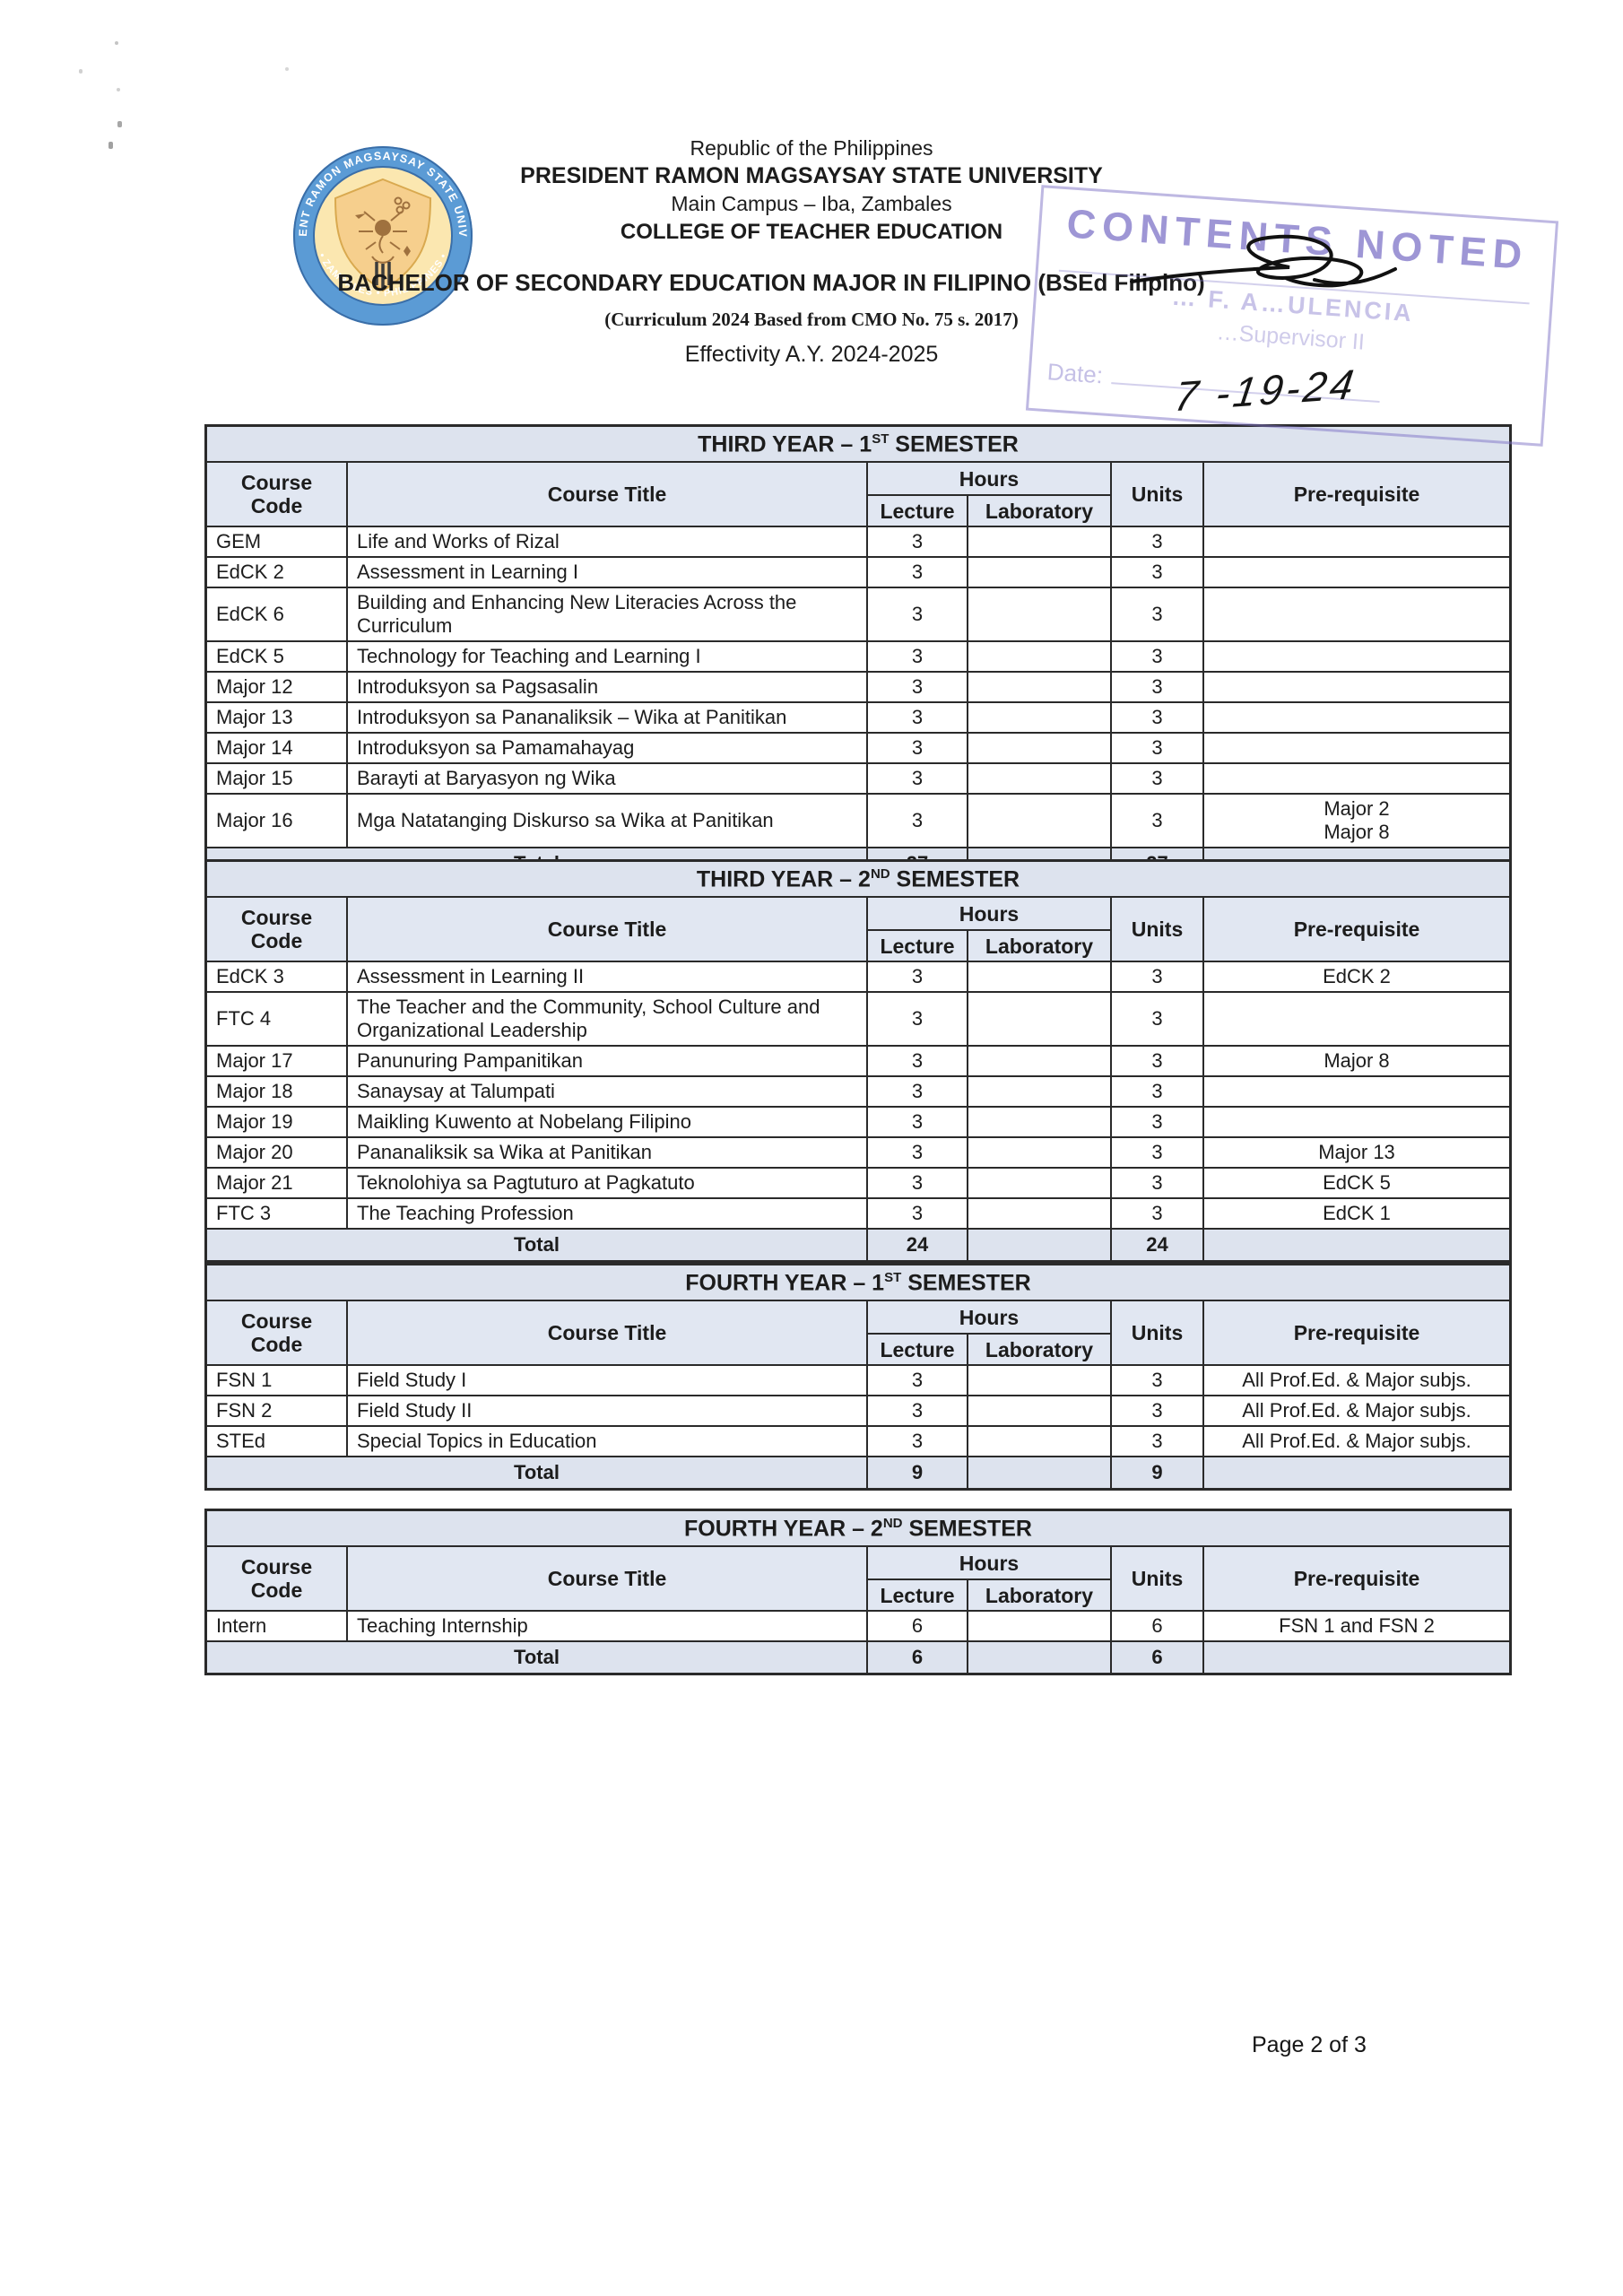  Describe the element at coordinates (277, 1020) in the screenshot. I see `cell-course-code: FTC 4` at that location.